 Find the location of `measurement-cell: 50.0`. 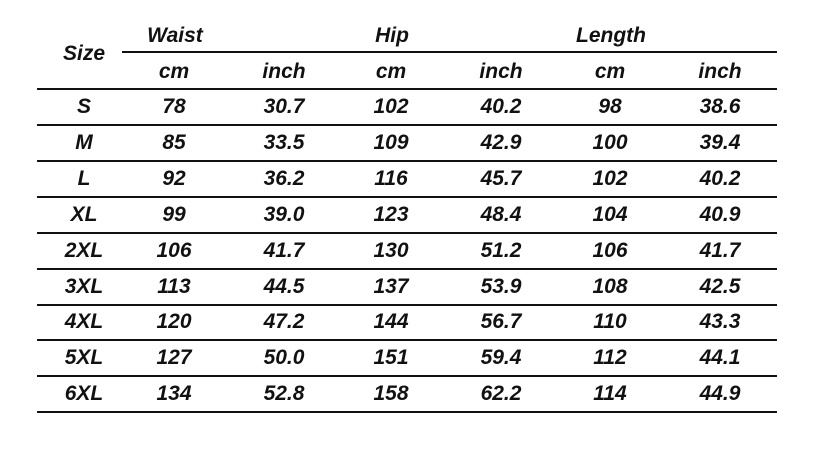

measurement-cell: 50.0 is located at coordinates (284, 358).